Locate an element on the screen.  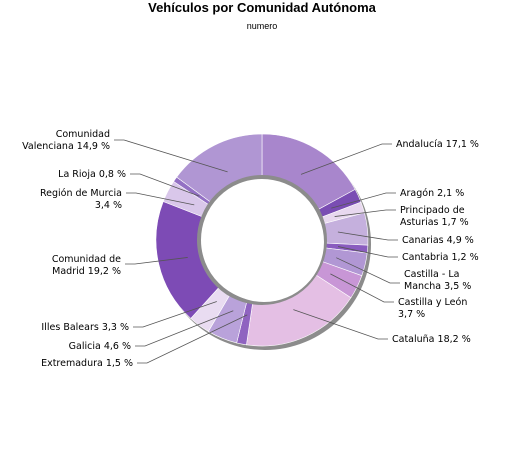
slice-label-line: Extremadura 1,5 % is located at coordinates (87, 363).